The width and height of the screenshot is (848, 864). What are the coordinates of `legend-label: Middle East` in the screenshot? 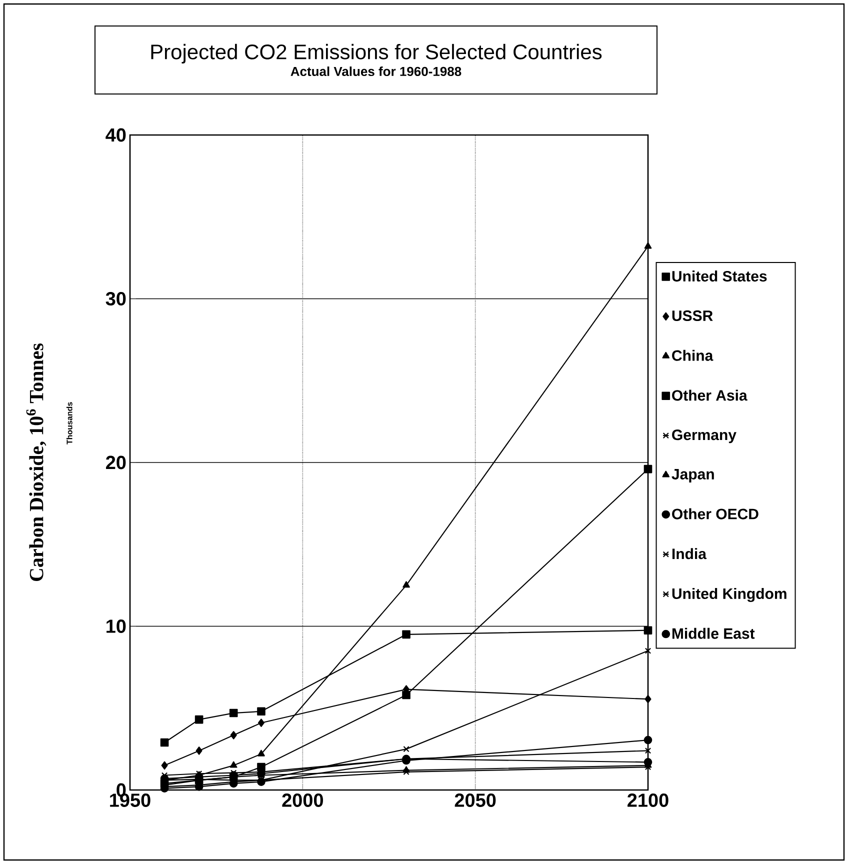 It's located at (713, 633).